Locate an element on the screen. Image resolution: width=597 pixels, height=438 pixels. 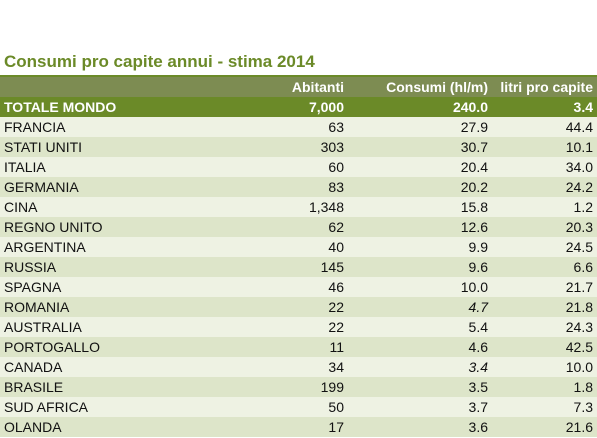
litri-cell: 24.5 is located at coordinates (544, 247).